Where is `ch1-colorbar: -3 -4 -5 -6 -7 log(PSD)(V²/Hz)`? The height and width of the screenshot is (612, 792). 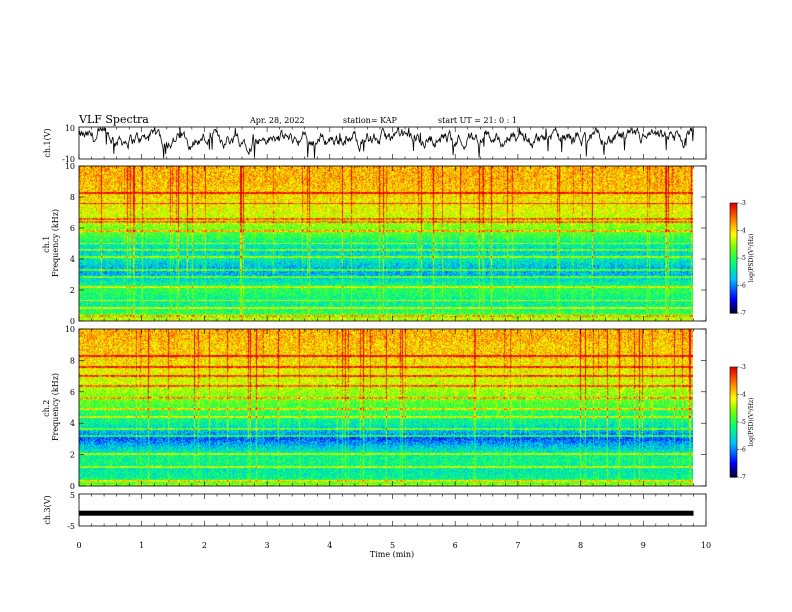 ch1-colorbar: -3 -4 -5 -6 -7 log(PSD)(V²/Hz) is located at coordinates (742, 258).